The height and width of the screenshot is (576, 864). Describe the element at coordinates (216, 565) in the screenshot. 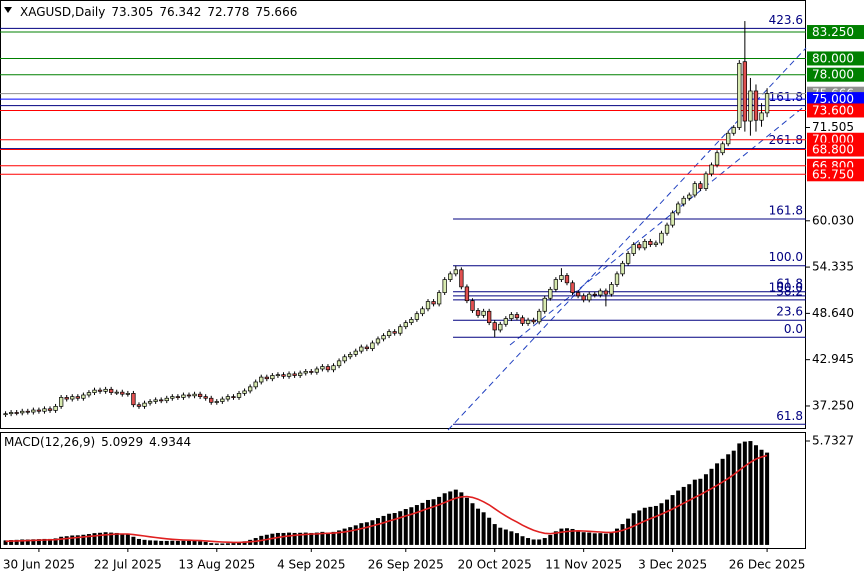

I see `x-tick-label: 13 Aug 2025` at that location.